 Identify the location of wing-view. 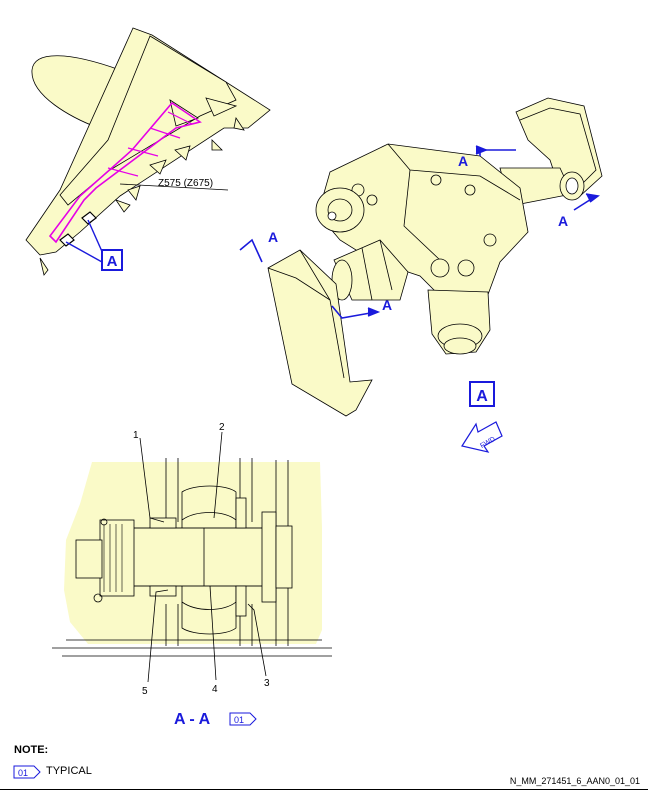
(148, 151).